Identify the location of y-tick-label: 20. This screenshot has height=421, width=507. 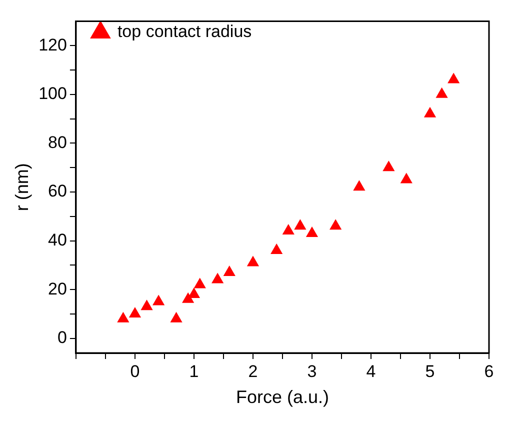
(57, 288).